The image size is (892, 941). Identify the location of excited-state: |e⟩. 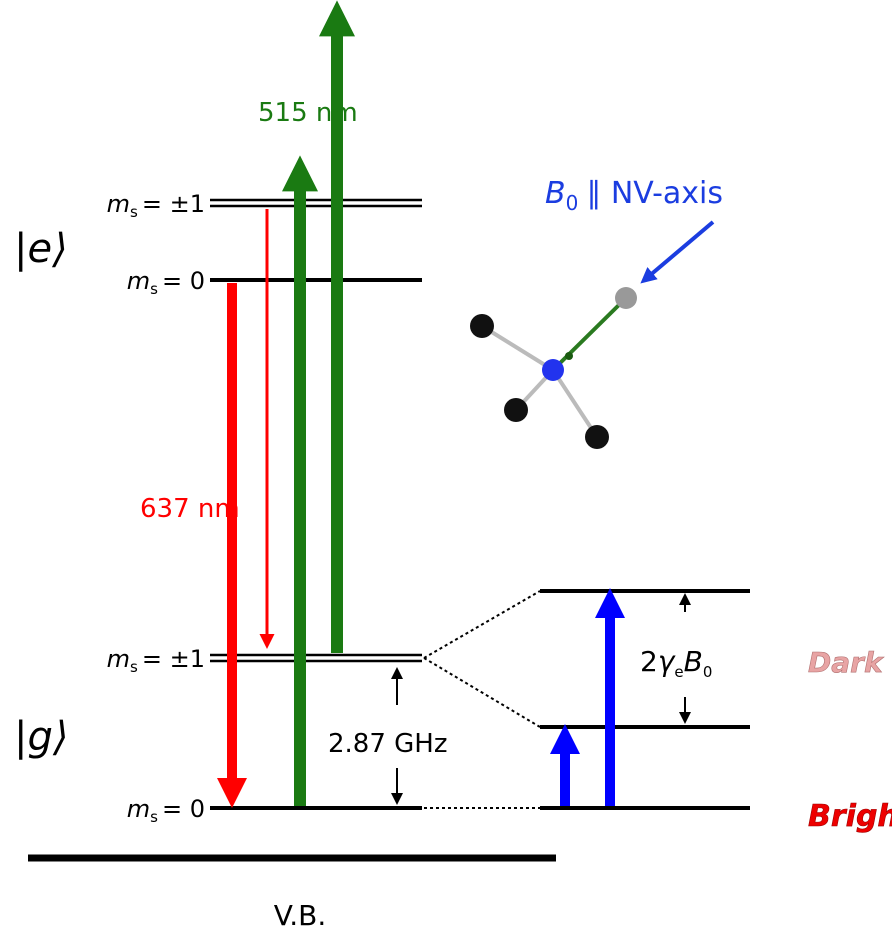
(41, 249).